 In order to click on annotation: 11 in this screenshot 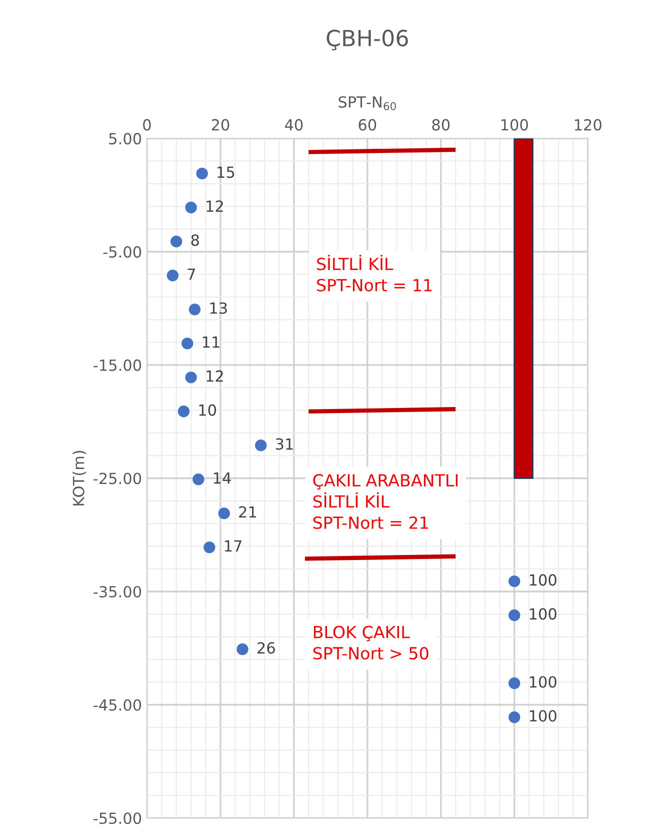, I will do `click(211, 342)`.